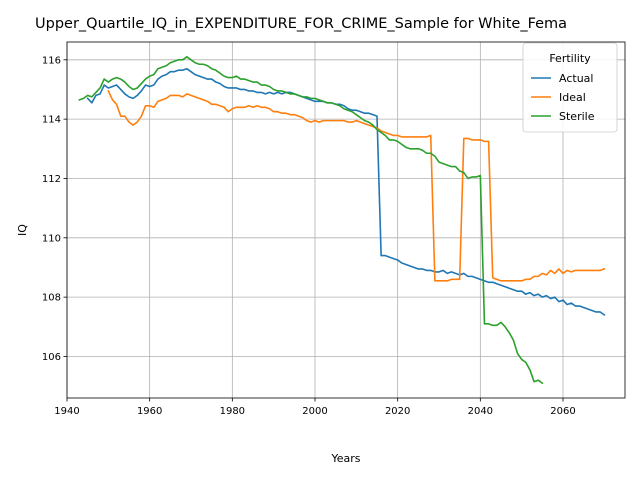  I want to click on x-tick-label: 2060, so click(562, 411).